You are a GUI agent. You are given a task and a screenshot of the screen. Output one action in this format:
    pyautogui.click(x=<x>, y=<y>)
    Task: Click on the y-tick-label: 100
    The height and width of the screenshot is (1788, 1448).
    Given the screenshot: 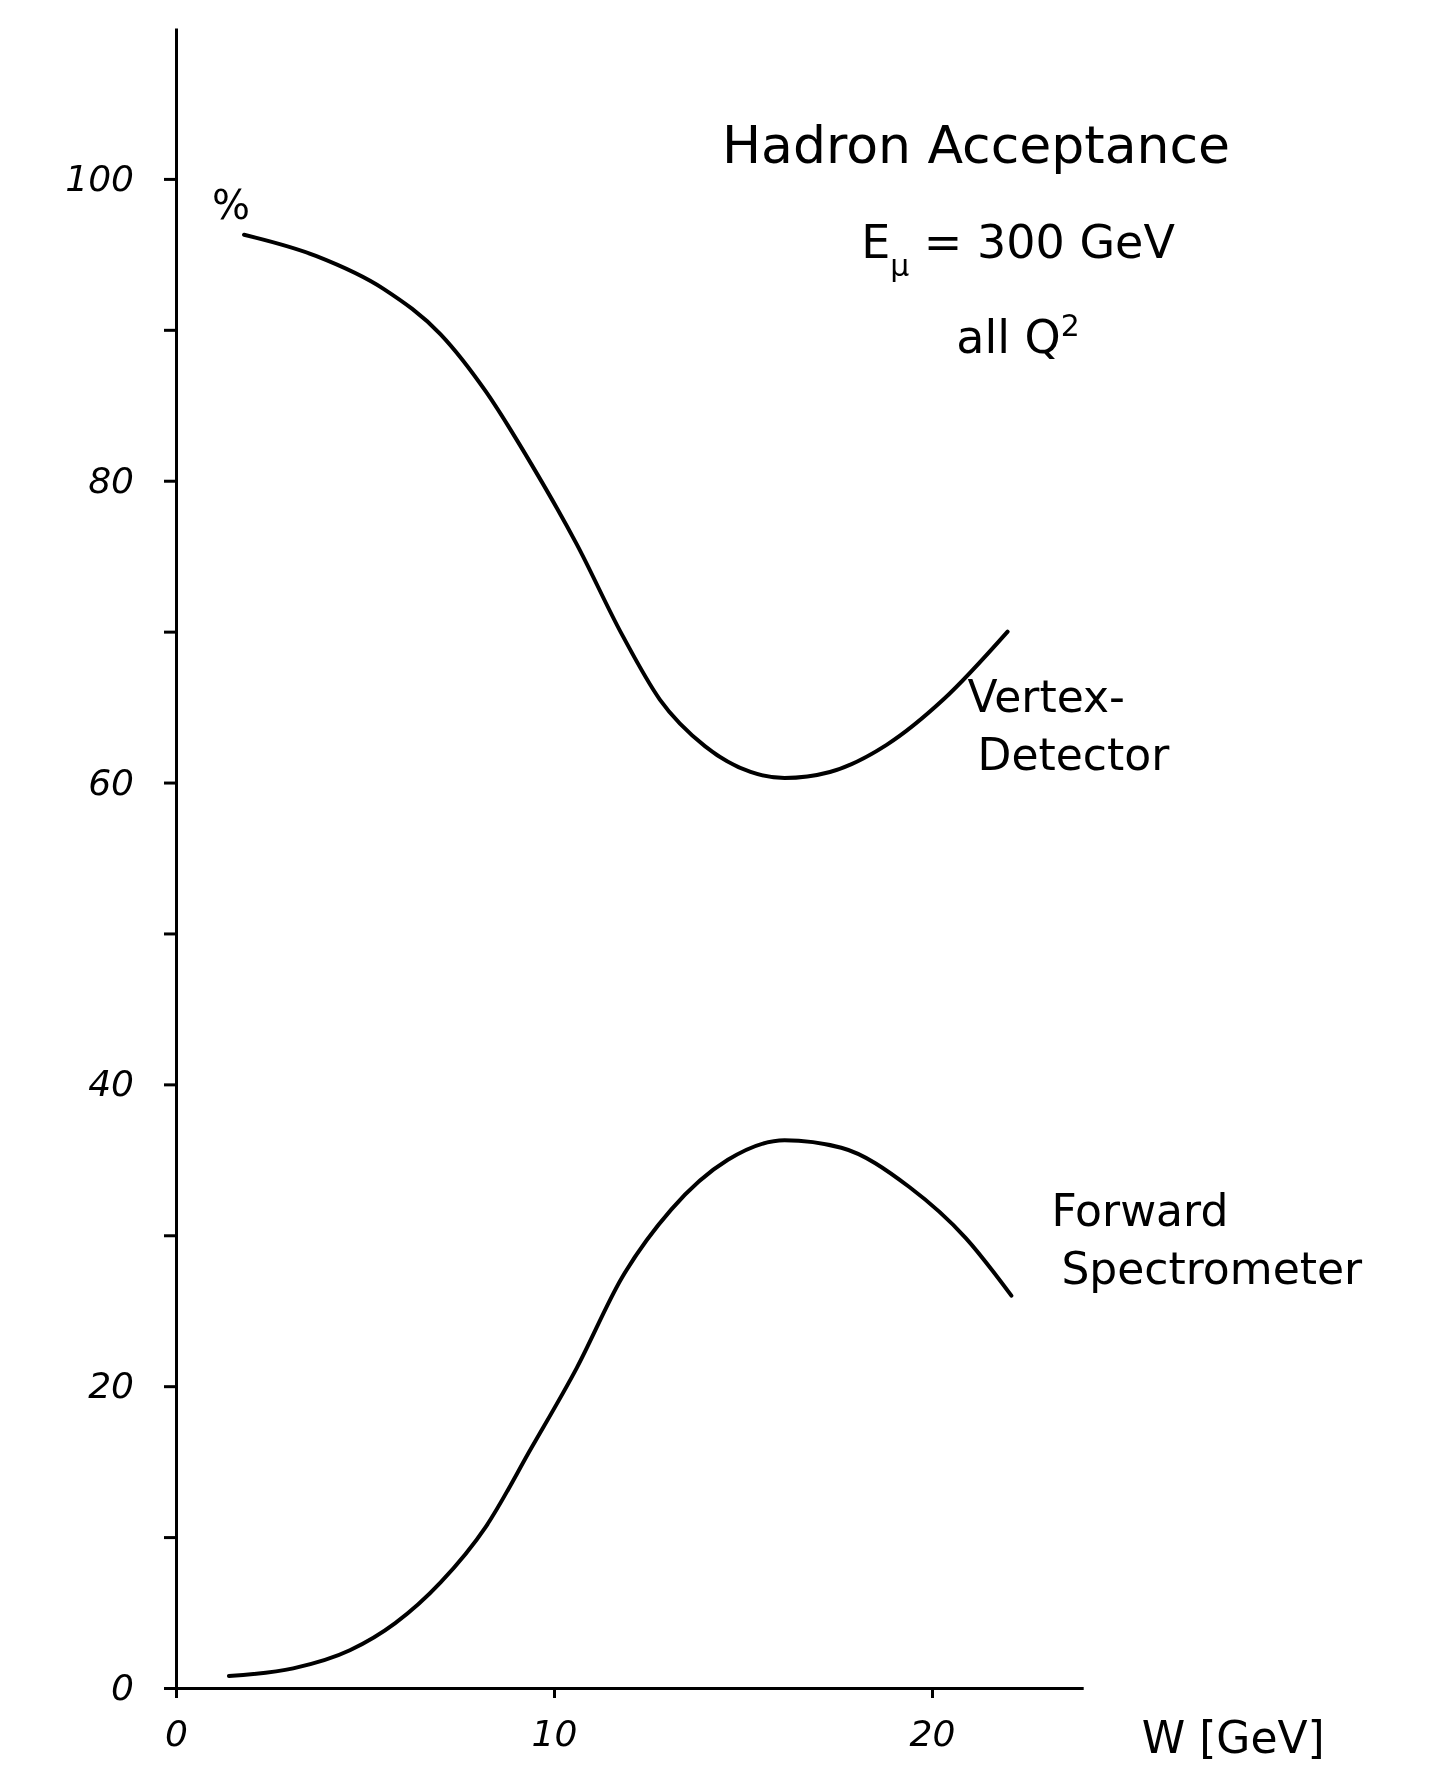 What is the action you would take?
    pyautogui.click(x=99, y=178)
    